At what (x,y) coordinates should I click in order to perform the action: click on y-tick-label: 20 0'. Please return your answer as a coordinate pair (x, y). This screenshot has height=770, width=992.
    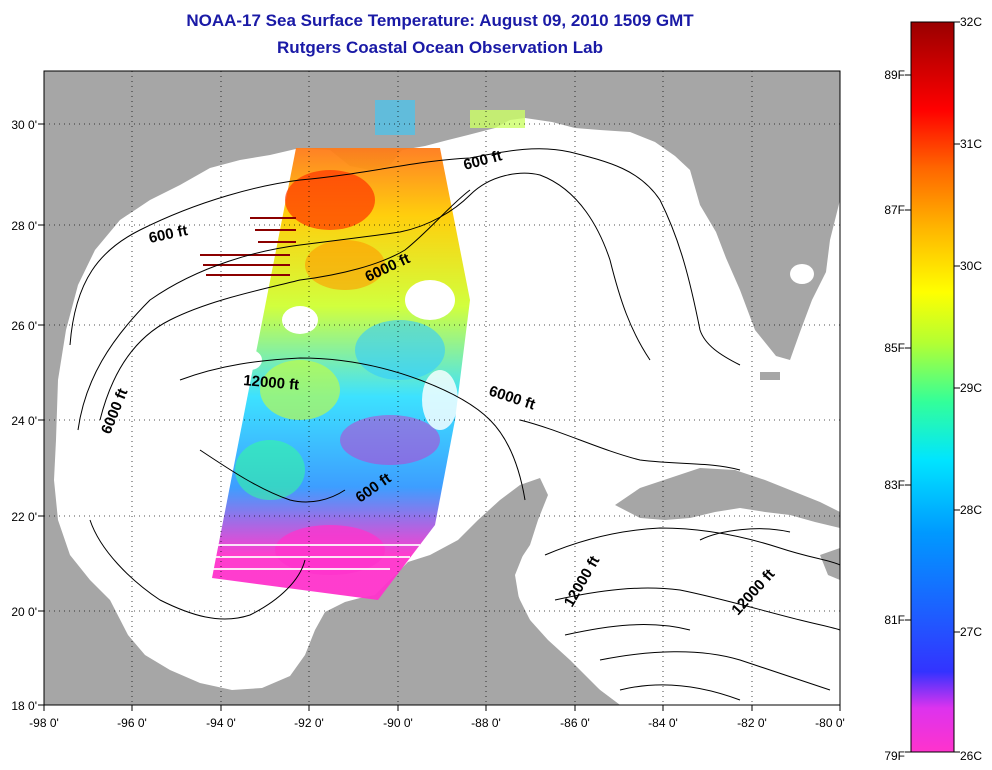
    Looking at the image, I should click on (24, 612).